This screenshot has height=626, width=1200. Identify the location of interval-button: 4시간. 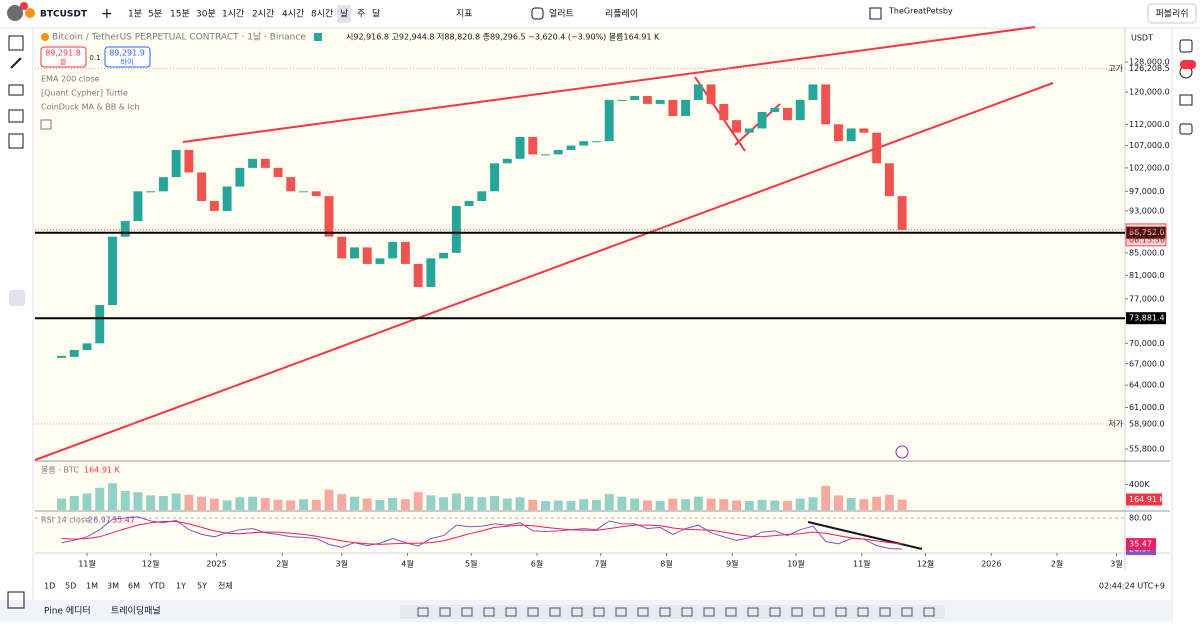
(293, 14).